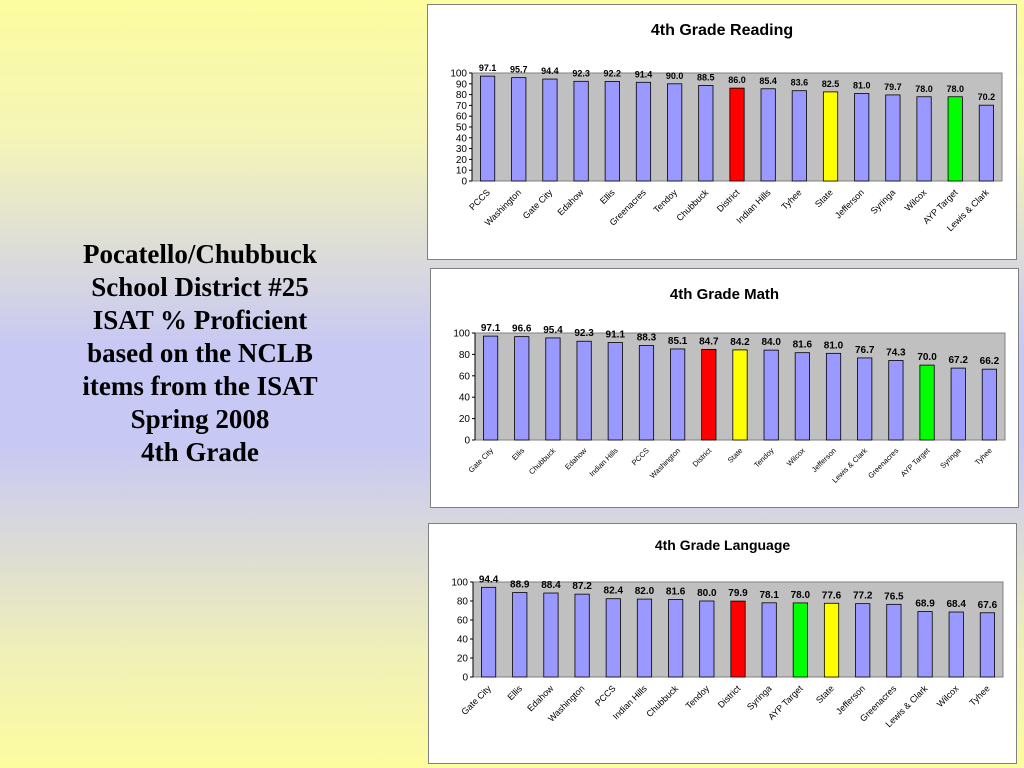  What do you see at coordinates (462, 95) in the screenshot?
I see `reading-y-tick-label: 80` at bounding box center [462, 95].